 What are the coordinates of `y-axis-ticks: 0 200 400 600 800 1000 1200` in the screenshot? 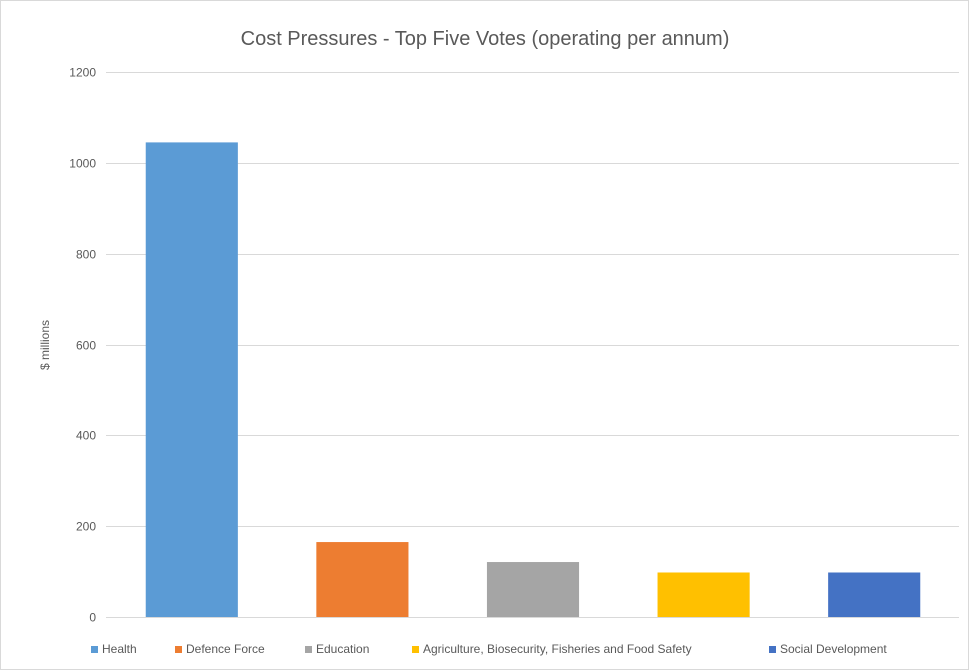 It's located at (82, 345).